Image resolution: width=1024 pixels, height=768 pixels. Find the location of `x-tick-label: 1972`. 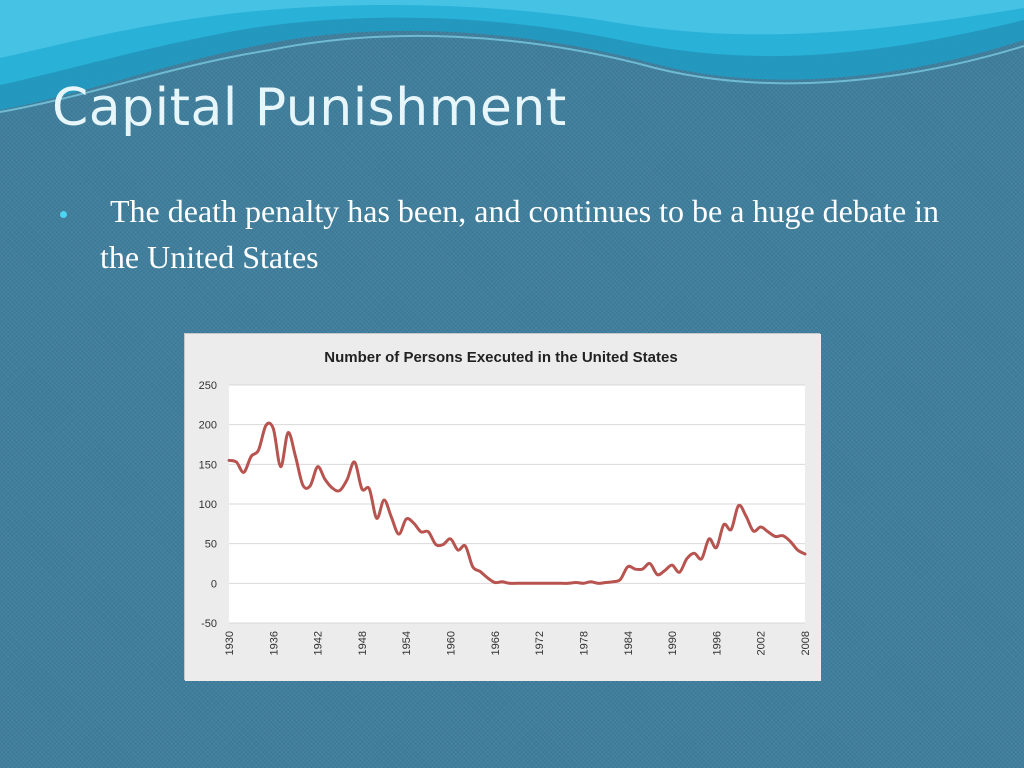

x-tick-label: 1972 is located at coordinates (540, 643).